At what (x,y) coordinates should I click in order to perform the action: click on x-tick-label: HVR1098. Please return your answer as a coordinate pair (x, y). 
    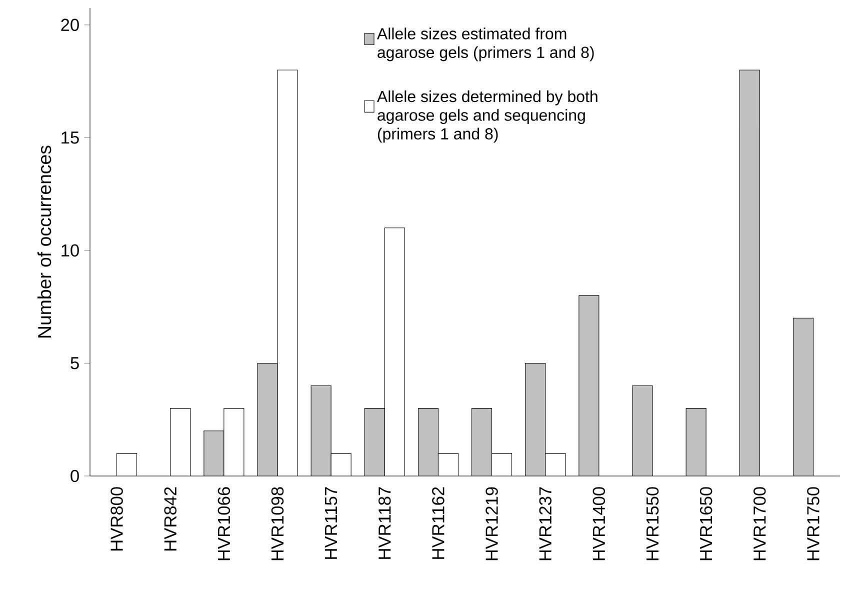
    Looking at the image, I should click on (277, 523).